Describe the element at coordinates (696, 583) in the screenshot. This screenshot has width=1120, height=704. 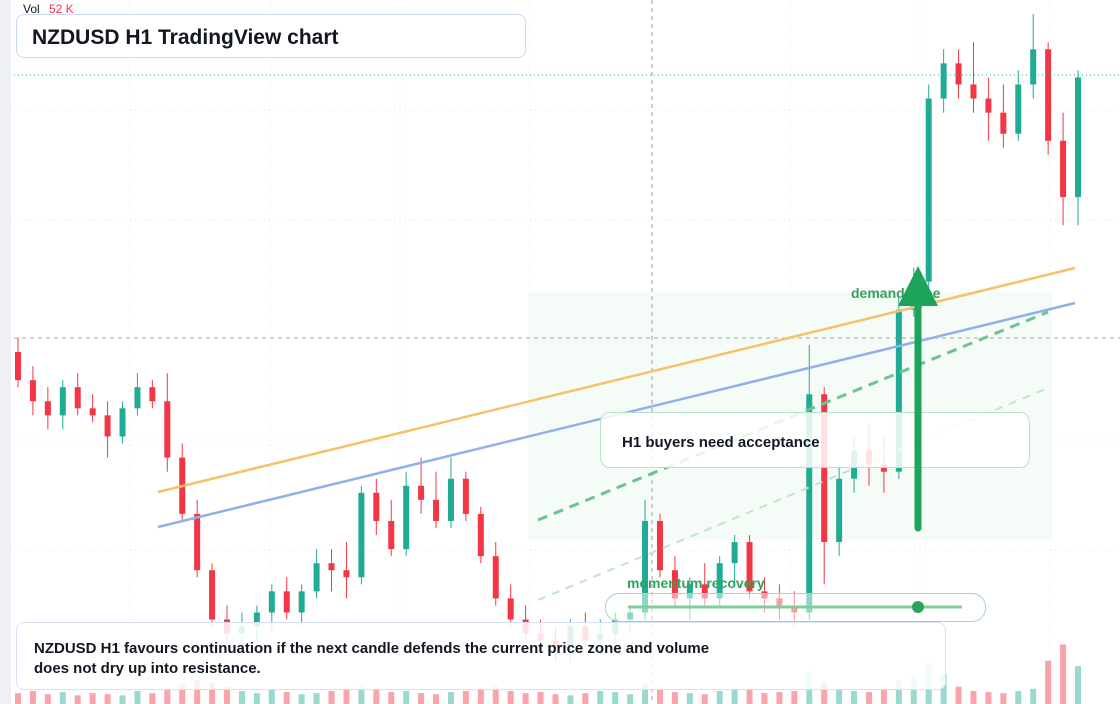
I see `momentum-label: momentum recovery` at that location.